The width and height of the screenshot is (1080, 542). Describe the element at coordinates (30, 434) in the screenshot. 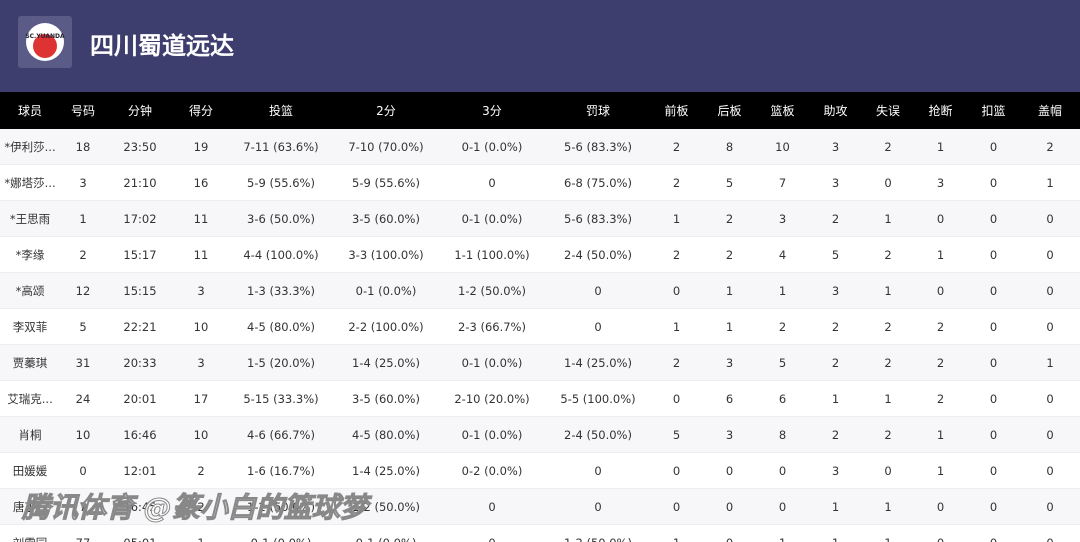

I see `player-name: 肖桐` at that location.